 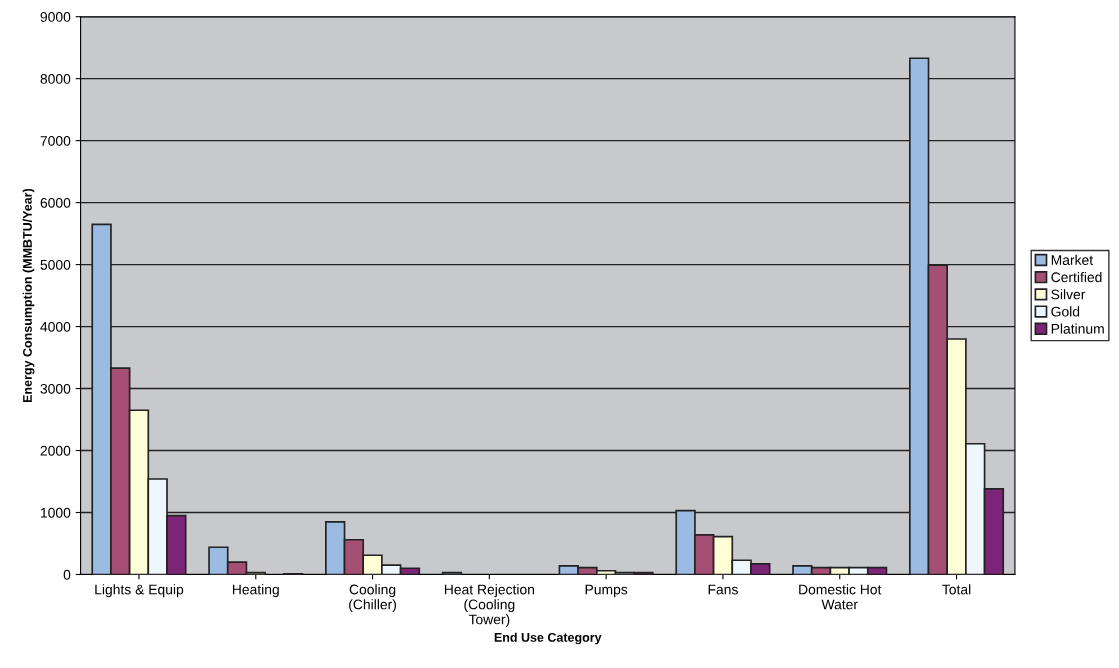 What do you see at coordinates (372, 598) in the screenshot?
I see `x-tick-label: Cooling (Chiller)` at bounding box center [372, 598].